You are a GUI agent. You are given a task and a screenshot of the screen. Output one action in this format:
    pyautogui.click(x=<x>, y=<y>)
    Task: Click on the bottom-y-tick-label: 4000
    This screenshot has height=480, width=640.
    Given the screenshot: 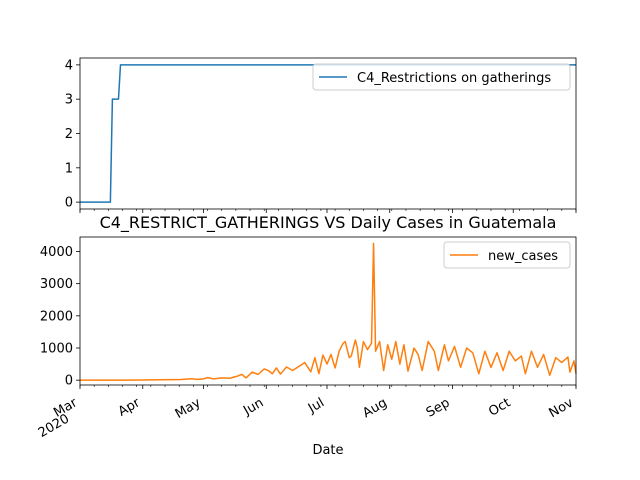 What is the action you would take?
    pyautogui.click(x=56, y=252)
    